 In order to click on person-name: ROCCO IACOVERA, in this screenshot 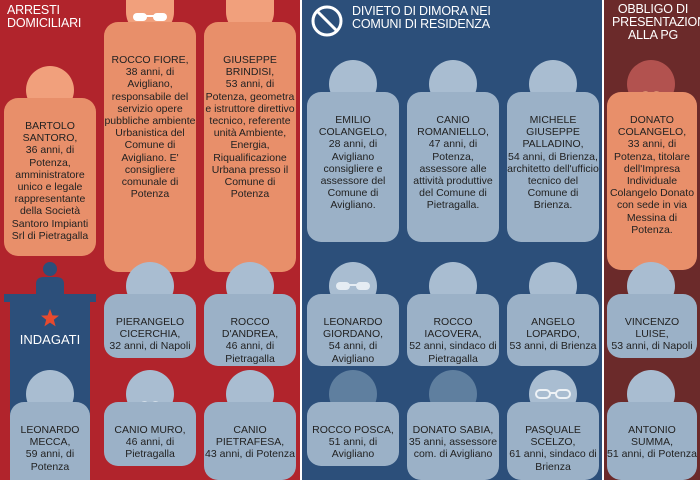, I will do `click(453, 328)`.